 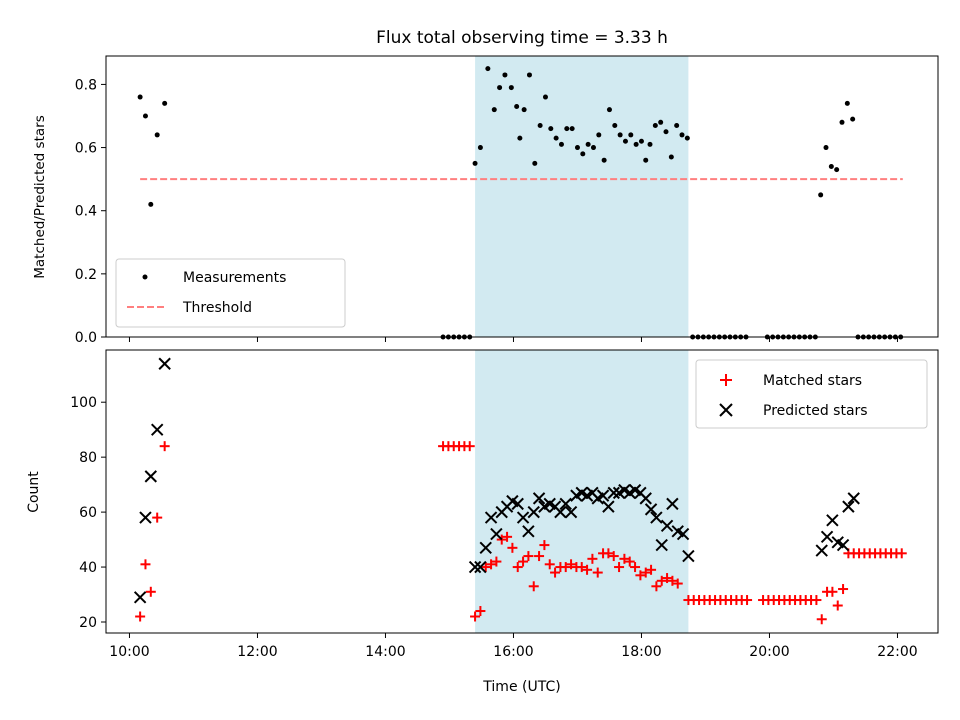 I want to click on y-tick-label: 0.8, so click(x=86, y=85).